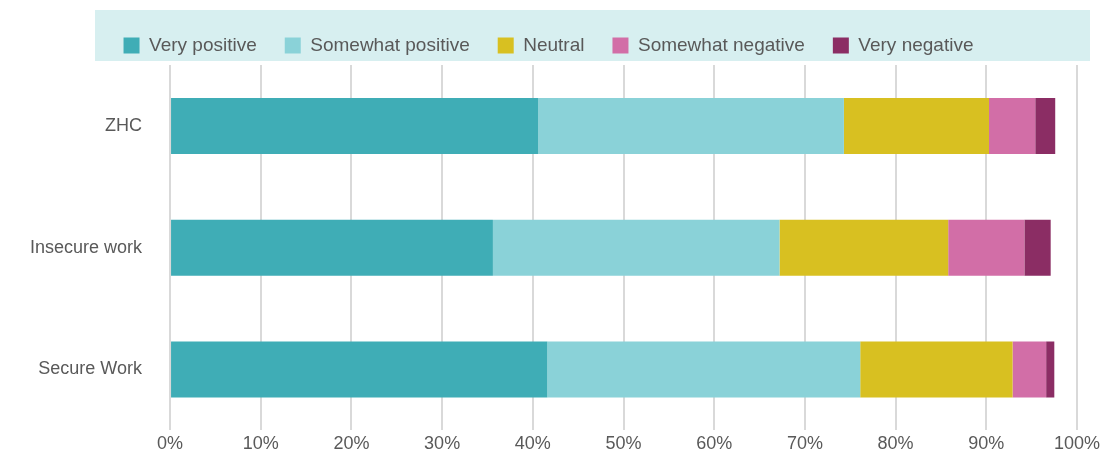 This screenshot has height=466, width=1103. What do you see at coordinates (714, 443) in the screenshot?
I see `x-tick-label: 60%` at bounding box center [714, 443].